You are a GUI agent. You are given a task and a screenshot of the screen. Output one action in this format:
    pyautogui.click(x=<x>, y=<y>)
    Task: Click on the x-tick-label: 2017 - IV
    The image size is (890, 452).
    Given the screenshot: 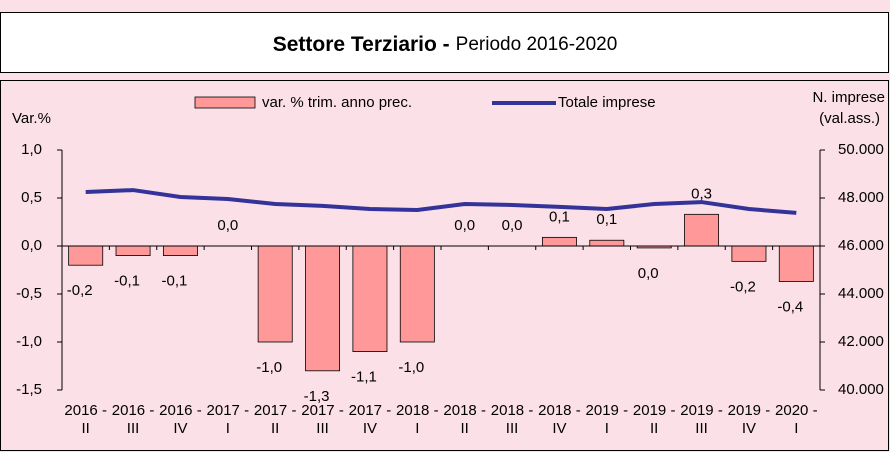 What is the action you would take?
    pyautogui.click(x=370, y=419)
    